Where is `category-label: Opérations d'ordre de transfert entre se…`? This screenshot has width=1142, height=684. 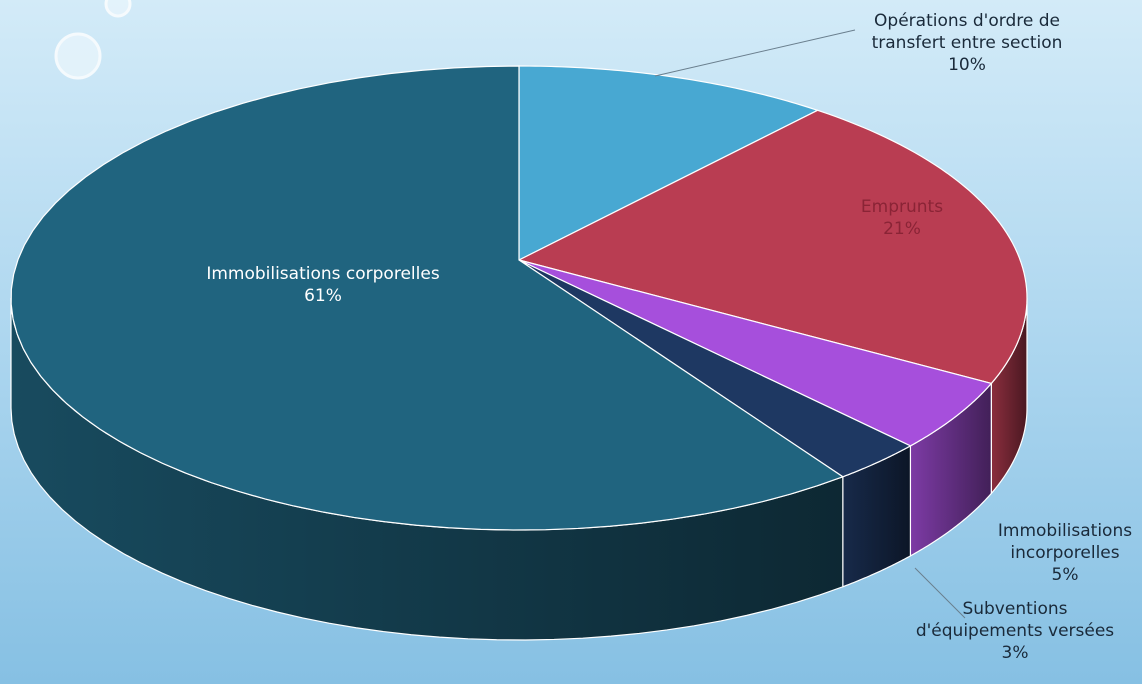
category-label: Opérations d'ordre de transfert entre se… is located at coordinates (967, 32).